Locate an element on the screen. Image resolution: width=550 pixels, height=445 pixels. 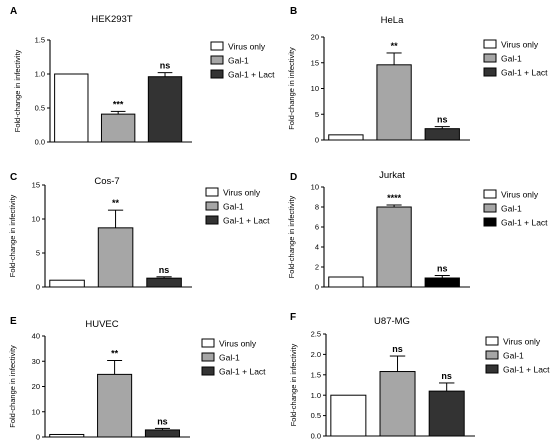
y-tick-label: 4 is located at coordinates (317, 247).